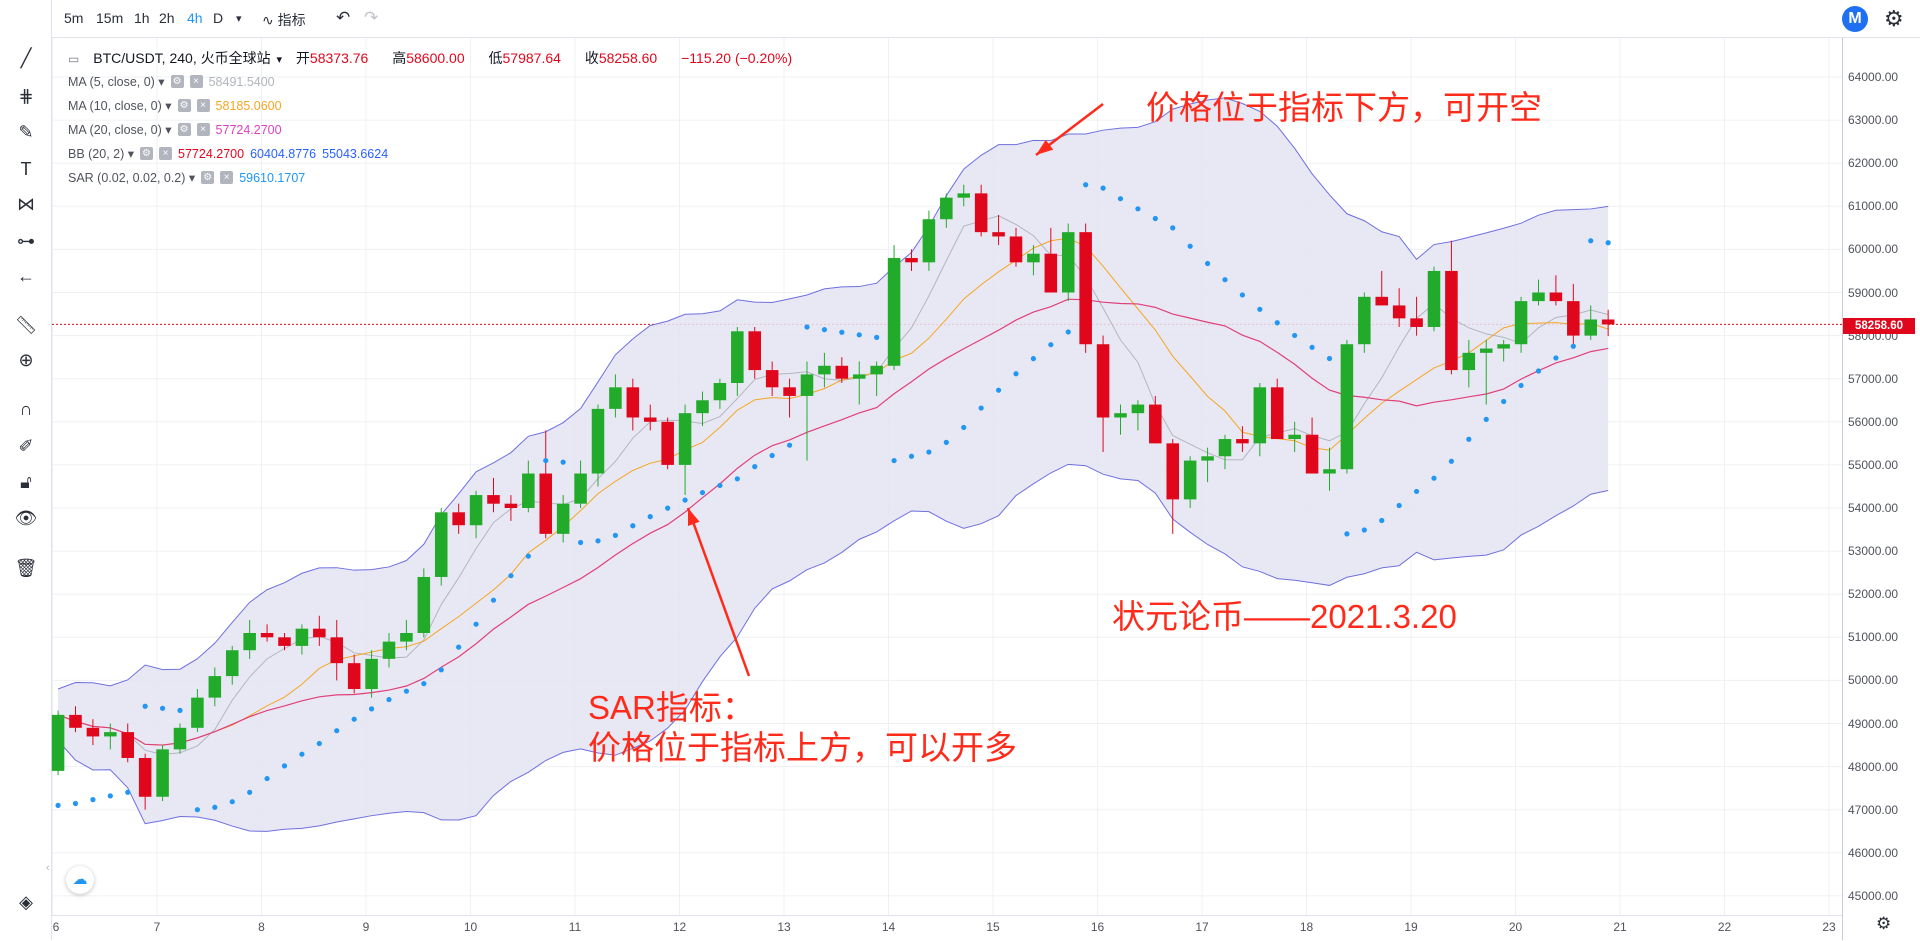 The height and width of the screenshot is (941, 1920). Describe the element at coordinates (110, 18) in the screenshot. I see `interval-15m: 15m` at that location.